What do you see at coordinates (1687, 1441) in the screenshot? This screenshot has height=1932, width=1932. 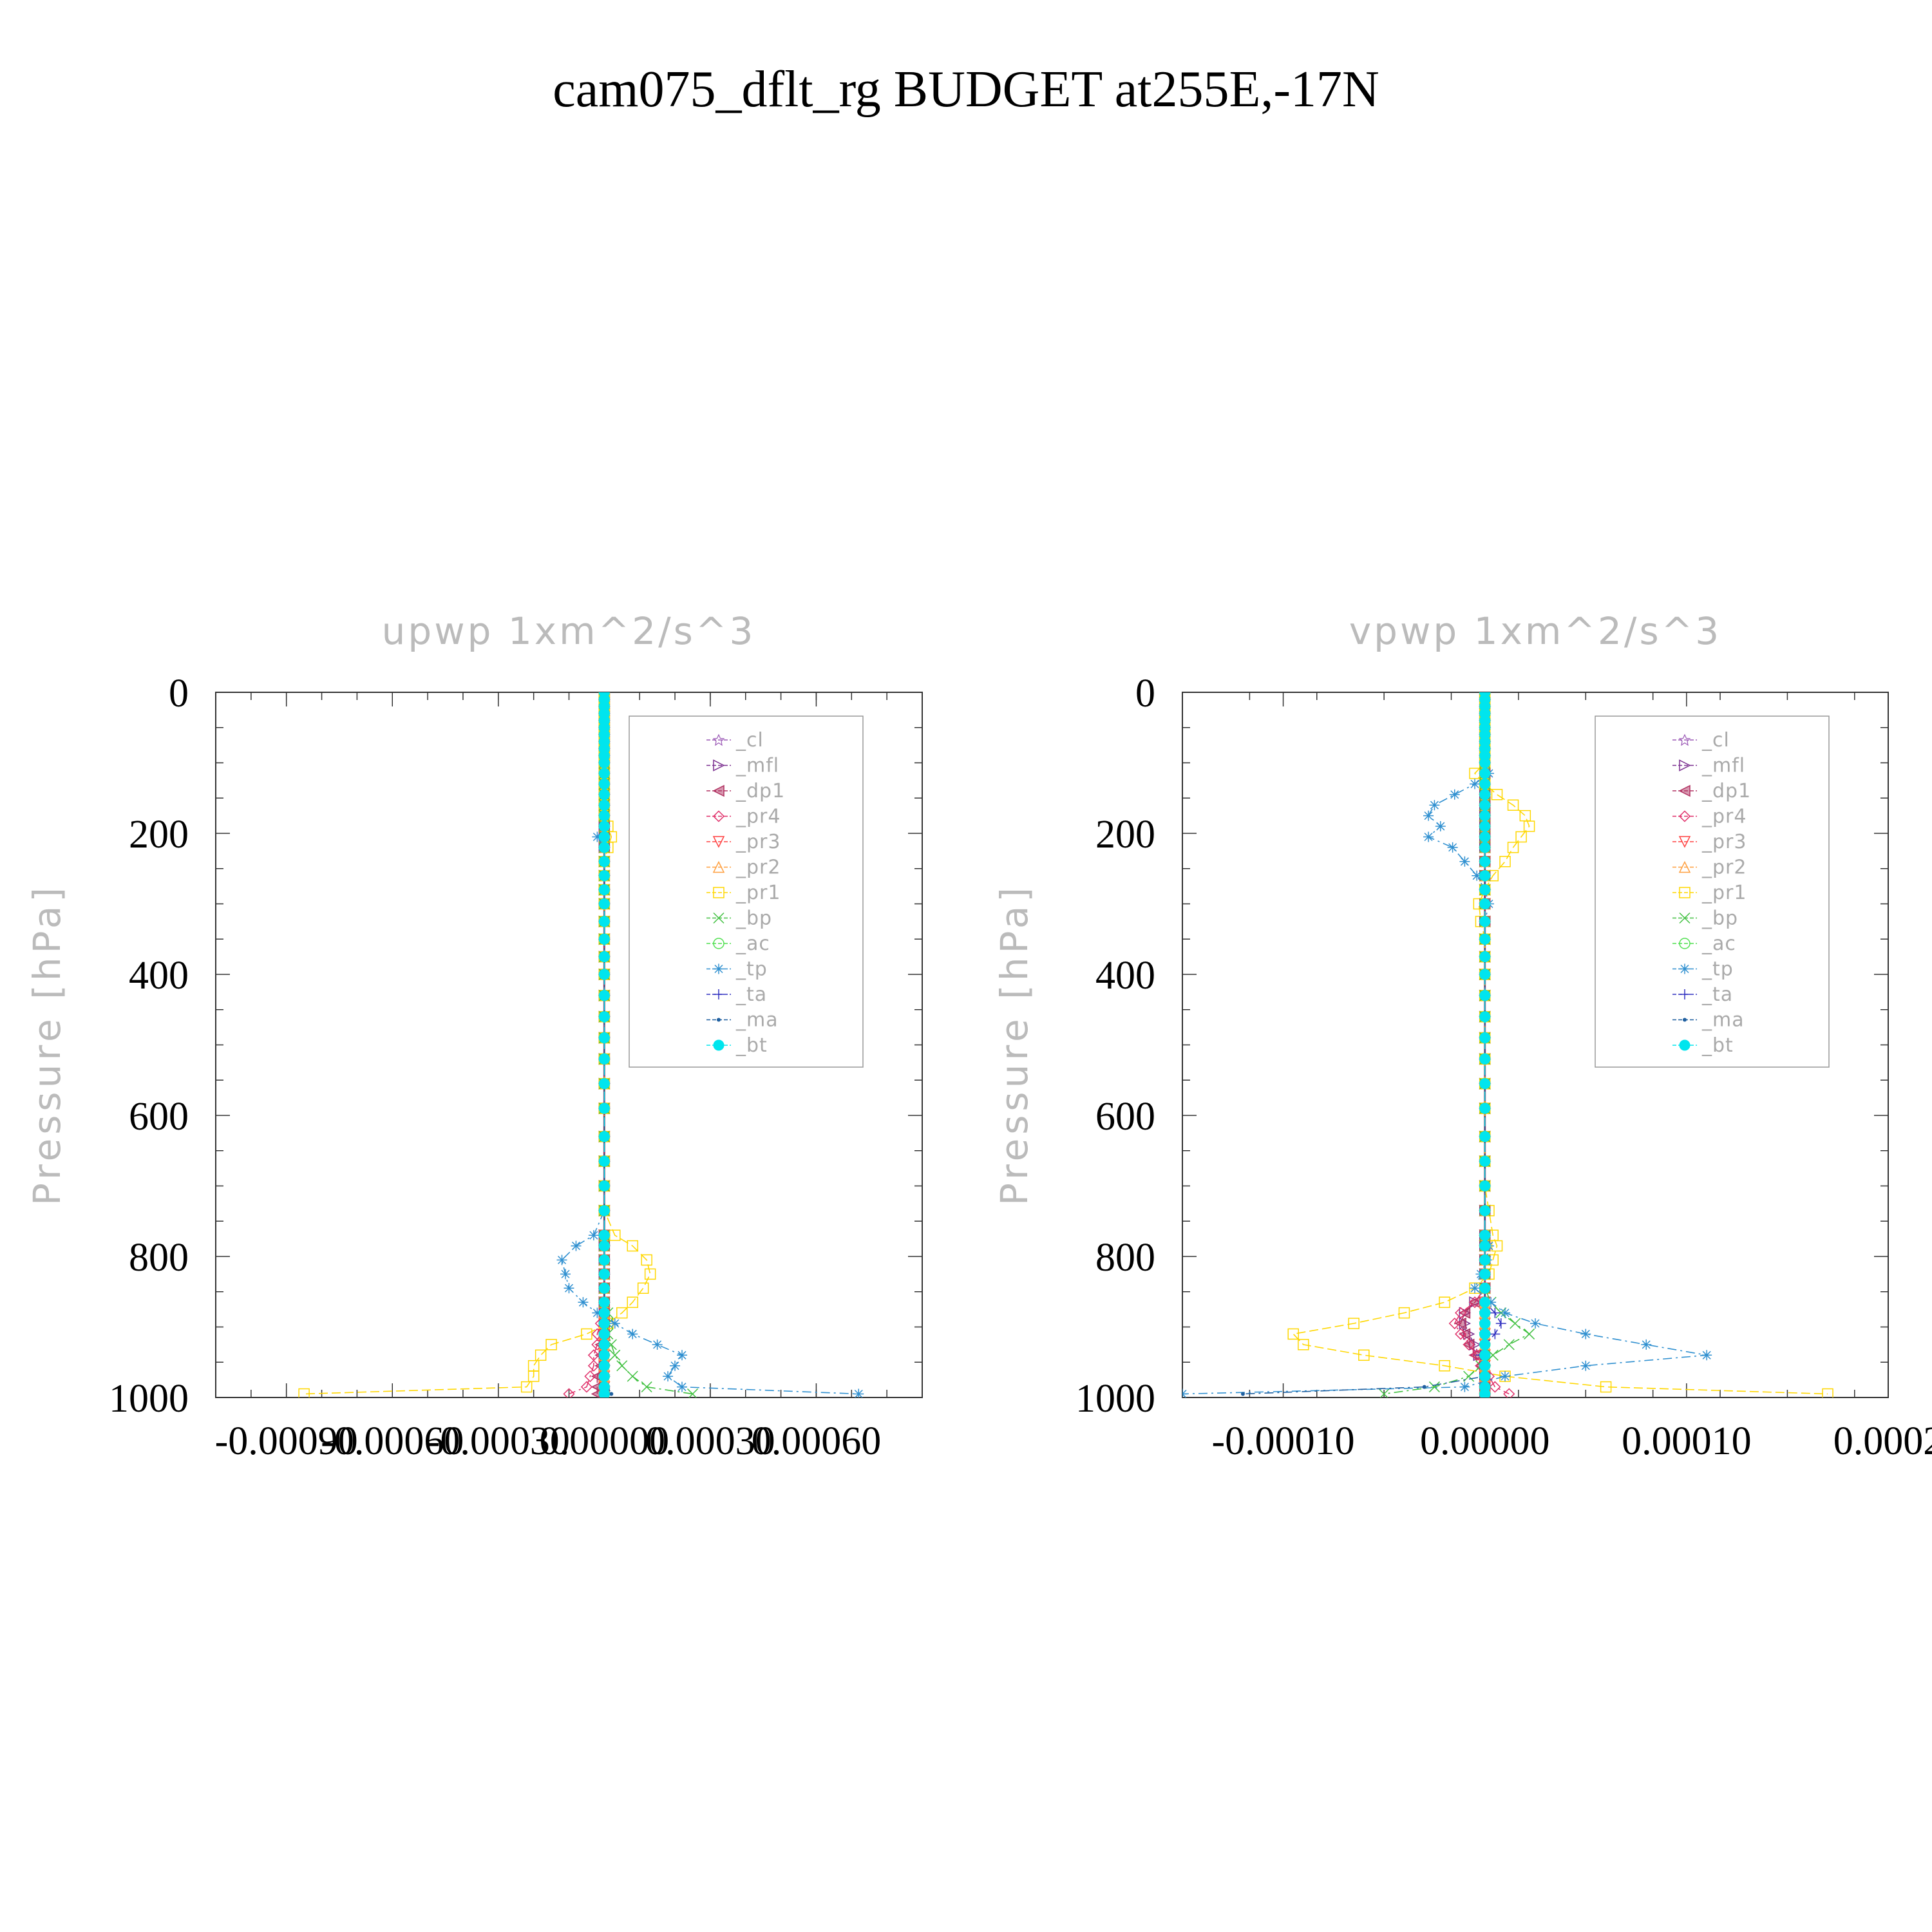 I see `vpwp-x-tick-label: 0.00010` at bounding box center [1687, 1441].